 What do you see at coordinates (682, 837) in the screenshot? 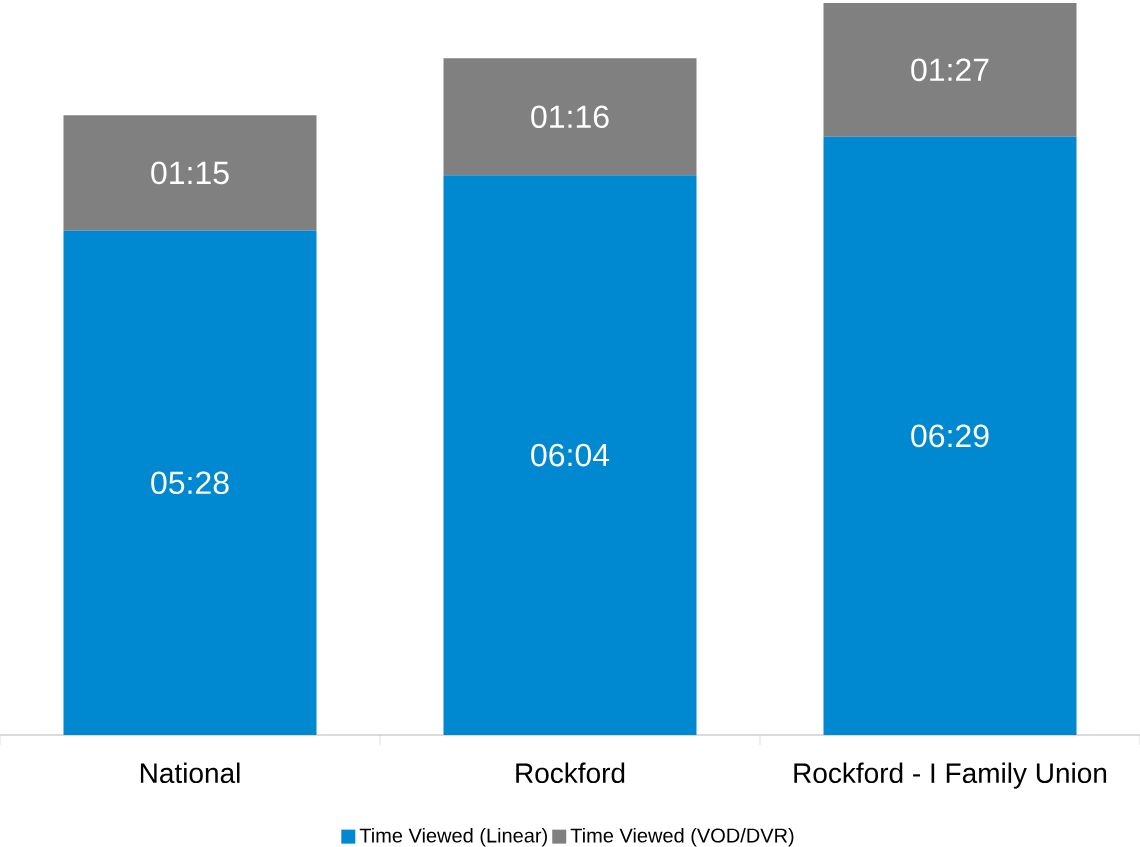
I see `legend-label: Time Viewed (VOD/DVR)` at bounding box center [682, 837].